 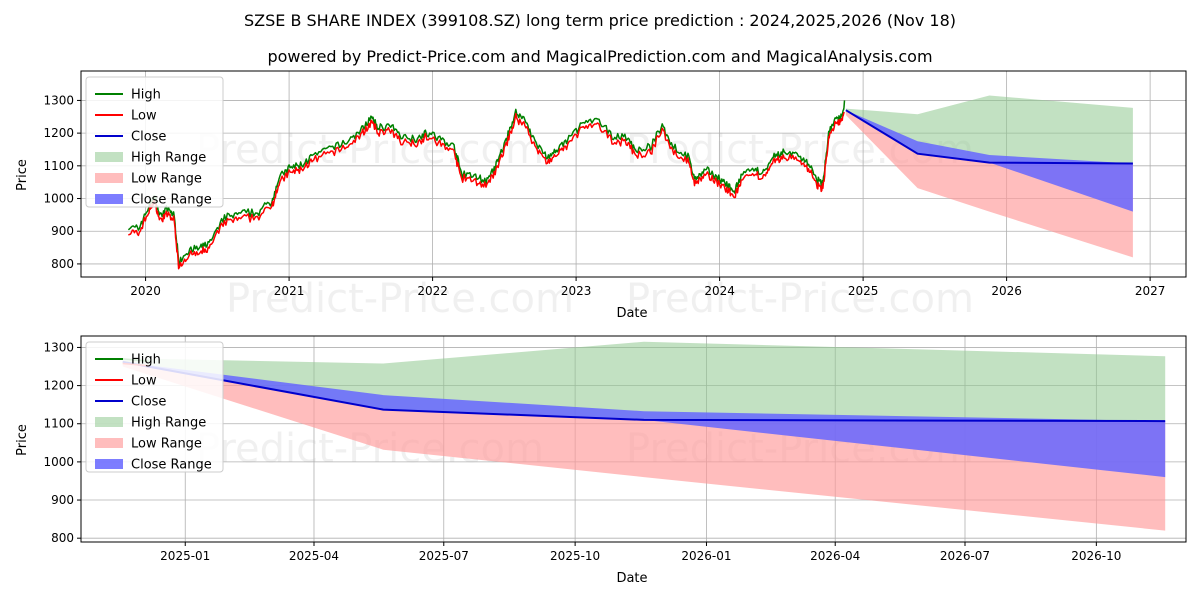 I want to click on x-tick-label: 2022, so click(x=432, y=291).